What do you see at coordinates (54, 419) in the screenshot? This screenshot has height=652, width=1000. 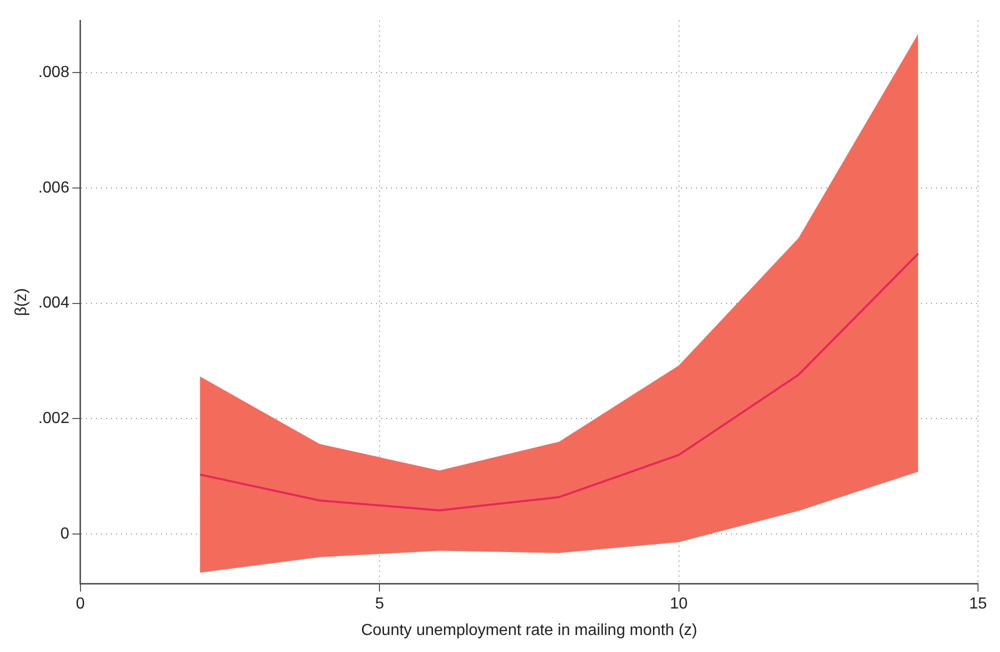 I see `y-tick-label: .002` at bounding box center [54, 419].